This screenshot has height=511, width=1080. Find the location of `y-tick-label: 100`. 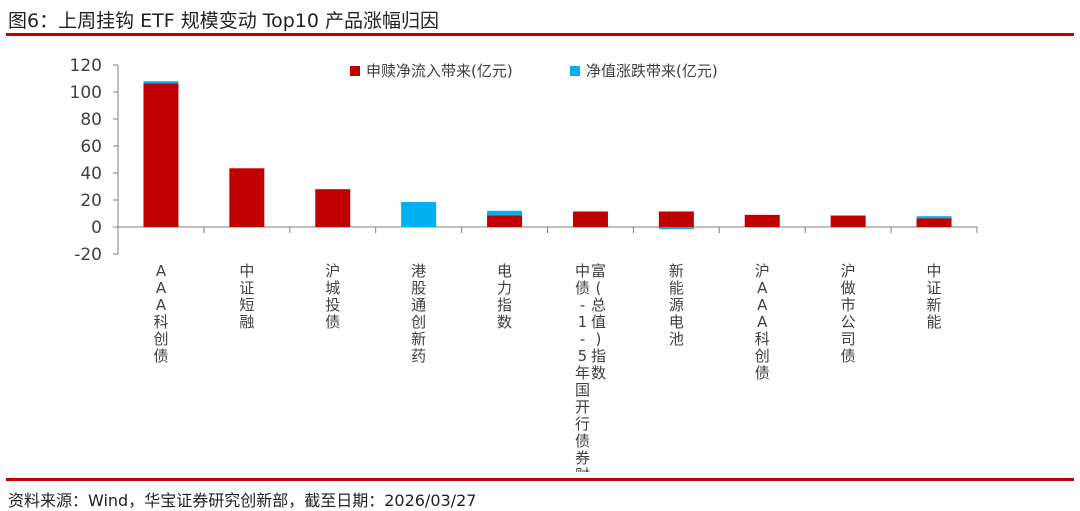

y-tick-label: 100 is located at coordinates (86, 93).